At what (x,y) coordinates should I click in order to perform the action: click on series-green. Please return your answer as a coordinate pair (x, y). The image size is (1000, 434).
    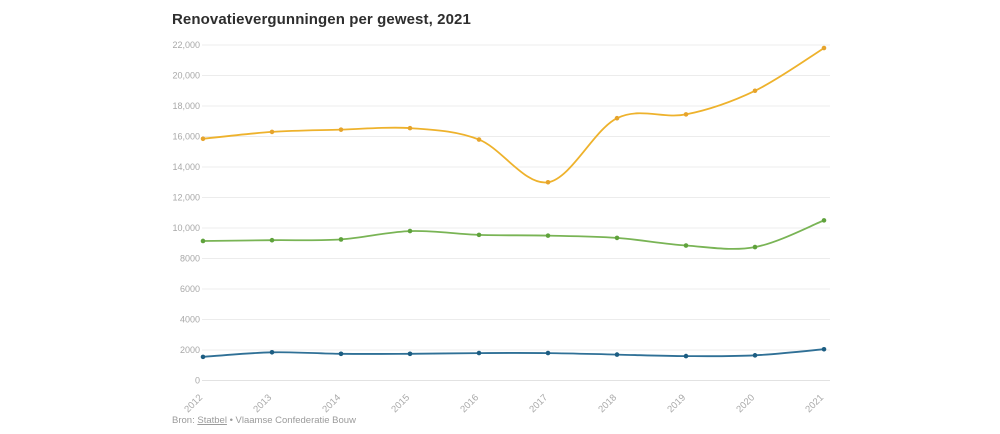
    Looking at the image, I should click on (513, 234).